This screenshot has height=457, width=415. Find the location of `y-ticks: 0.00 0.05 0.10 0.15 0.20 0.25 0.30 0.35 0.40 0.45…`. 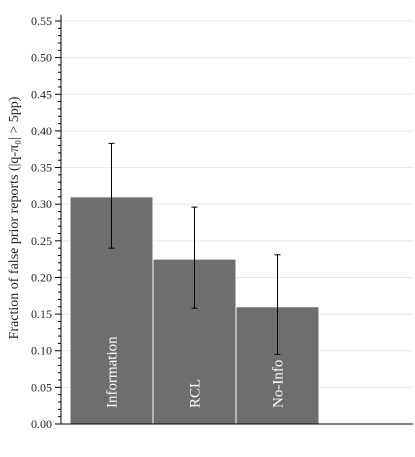

y-ticks: 0.00 0.05 0.10 0.15 0.20 0.25 0.30 0.35 0.40 0.45… is located at coordinates (46, 222).